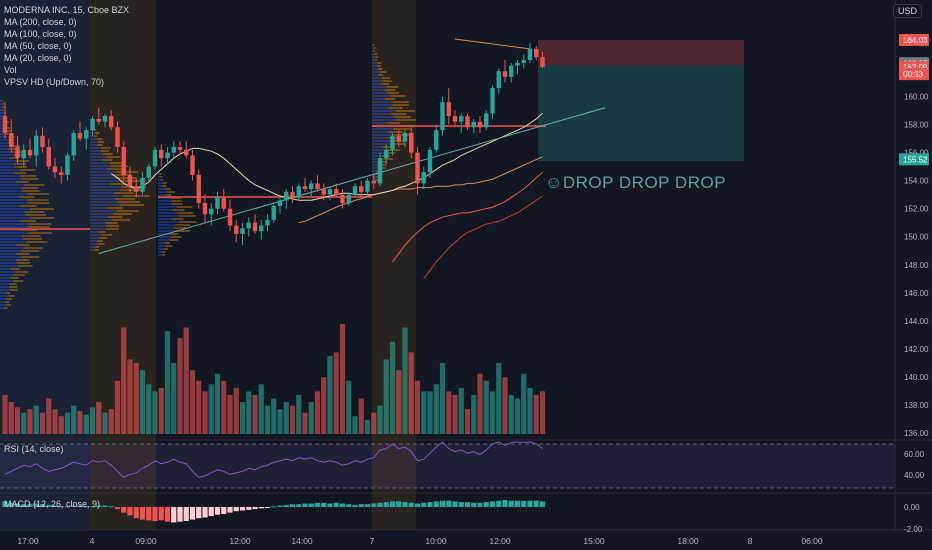 The image size is (932, 550). What do you see at coordinates (38, 58) in the screenshot?
I see `legend-ma20: MA (20, close, 0)` at bounding box center [38, 58].